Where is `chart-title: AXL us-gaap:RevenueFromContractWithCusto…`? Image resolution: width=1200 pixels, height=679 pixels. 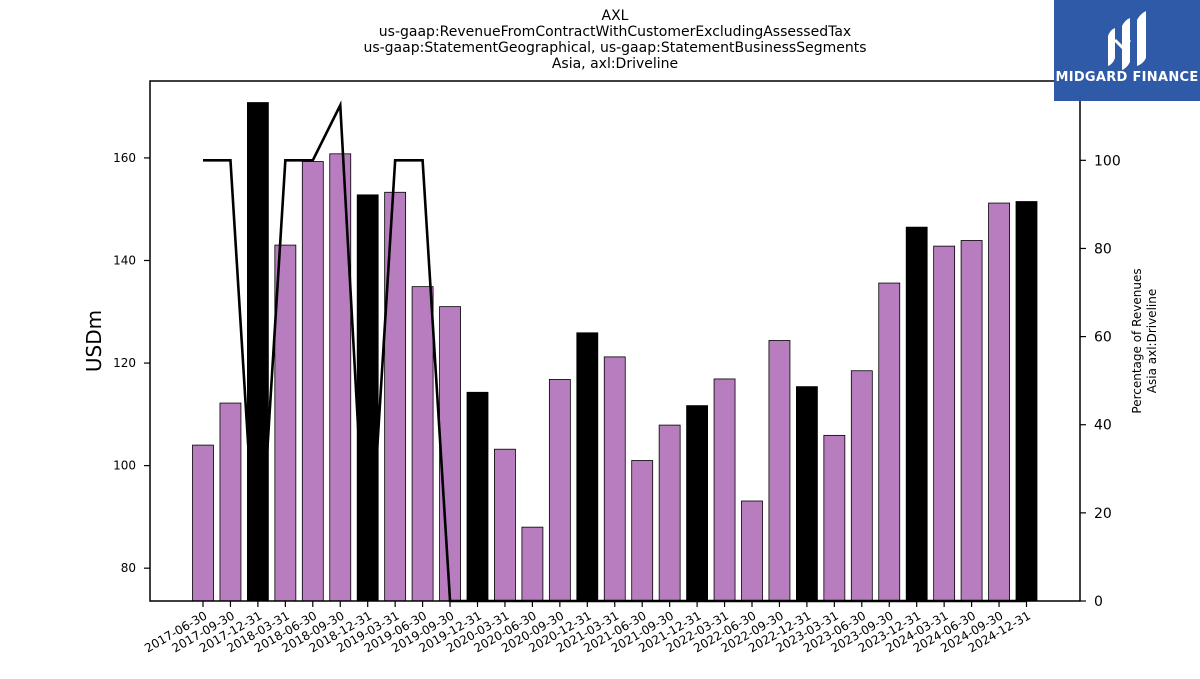 chart-title: AXL us-gaap:RevenueFromContractWithCusto… is located at coordinates (614, 40).